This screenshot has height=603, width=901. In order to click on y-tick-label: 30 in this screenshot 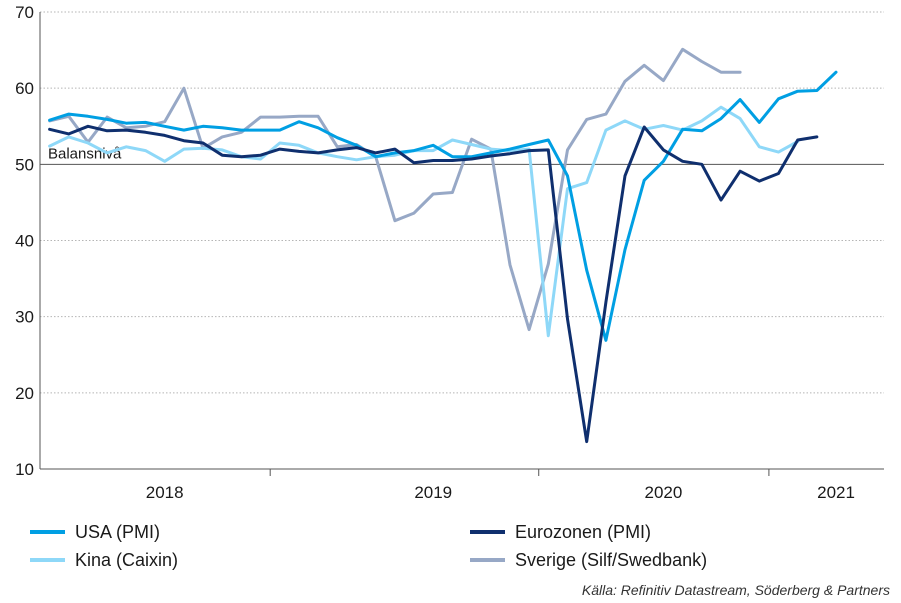, I will do `click(24, 317)`.